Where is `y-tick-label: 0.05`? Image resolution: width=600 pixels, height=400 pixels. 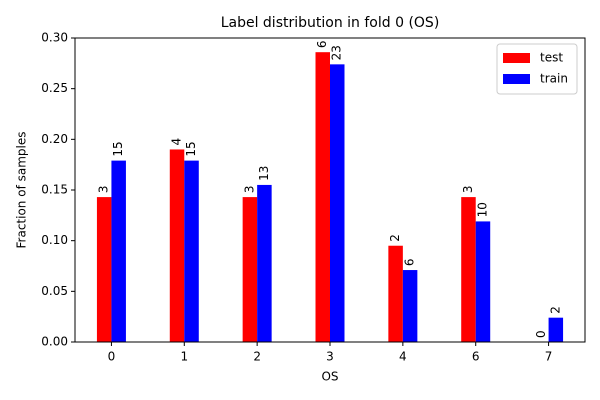
y-tick-label: 0.05 is located at coordinates (54, 291).